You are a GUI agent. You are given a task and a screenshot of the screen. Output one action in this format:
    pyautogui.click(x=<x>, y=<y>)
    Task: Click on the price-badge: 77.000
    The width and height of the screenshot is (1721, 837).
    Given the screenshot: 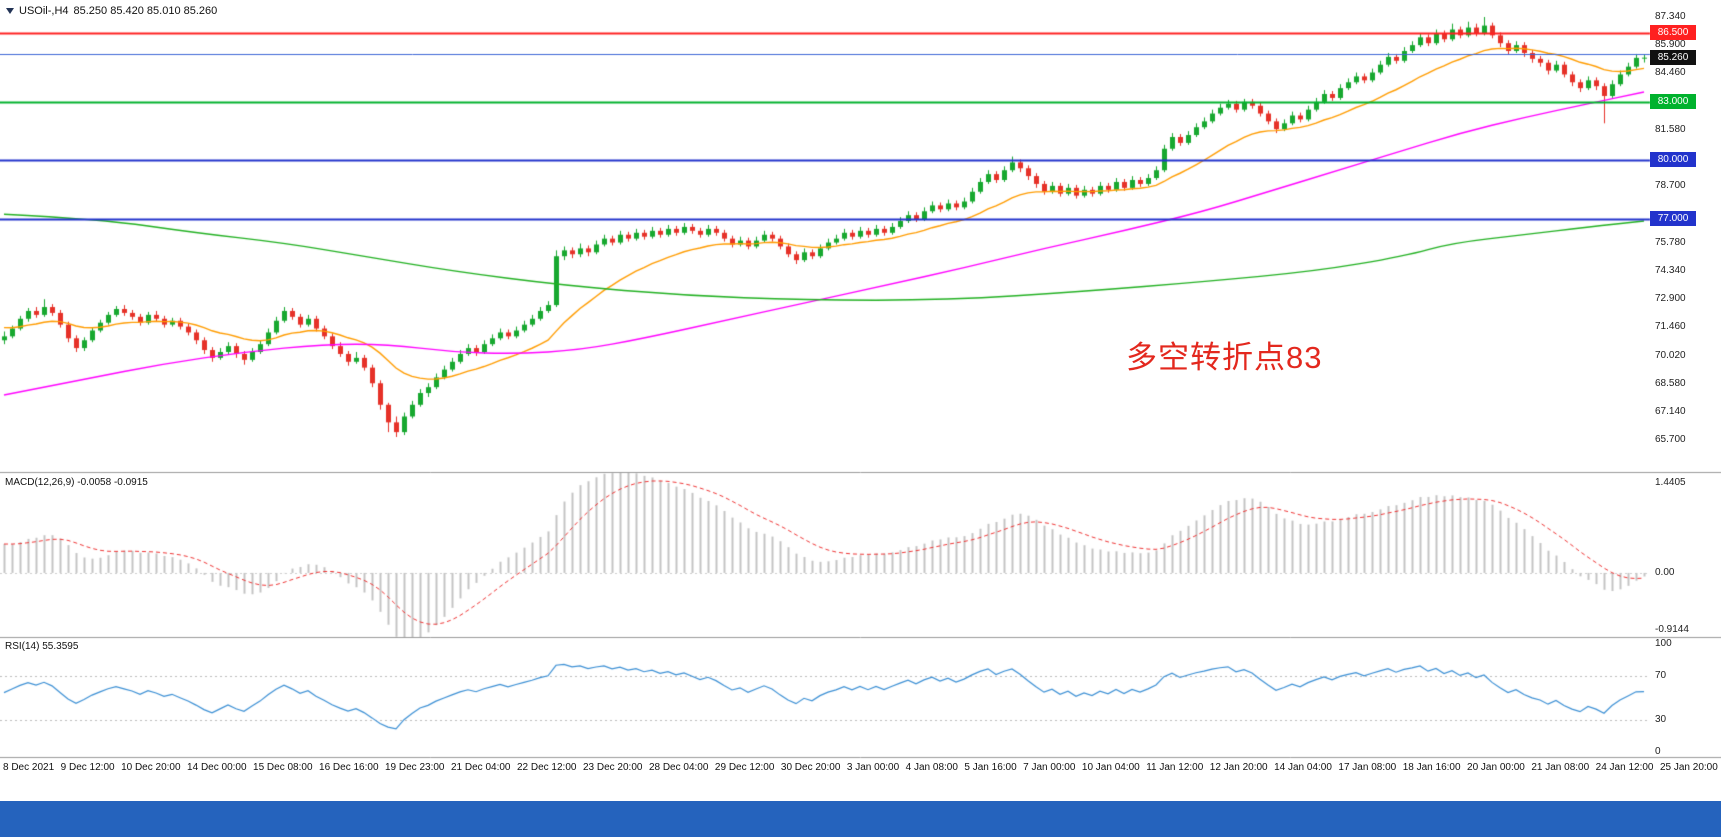 What is the action you would take?
    pyautogui.click(x=1673, y=219)
    